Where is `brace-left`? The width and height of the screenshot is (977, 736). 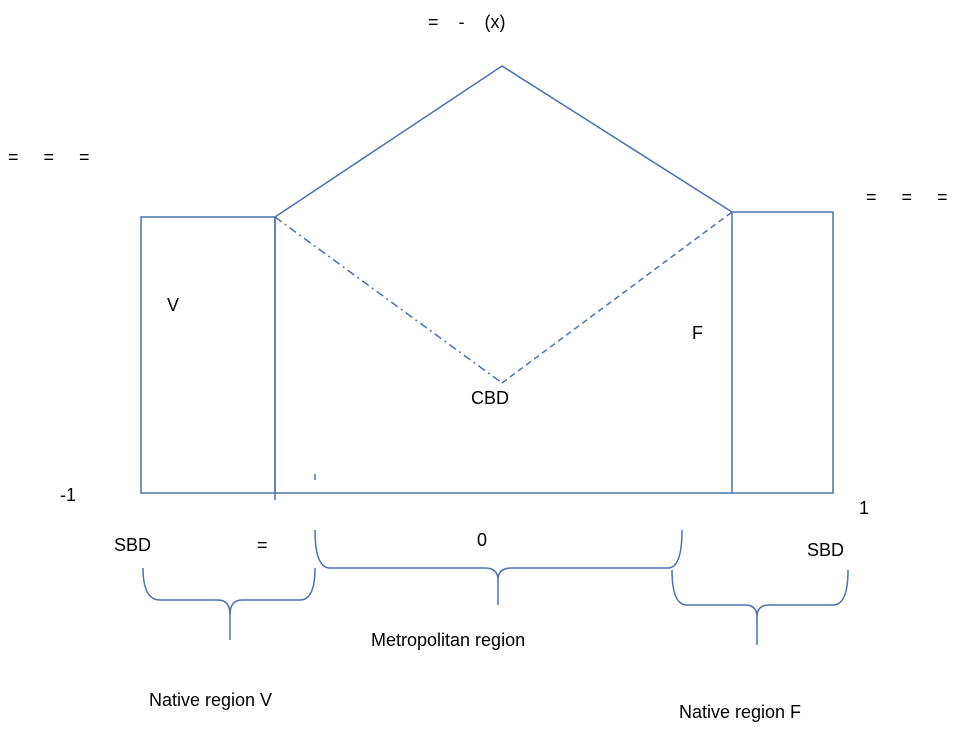 brace-left is located at coordinates (229, 603).